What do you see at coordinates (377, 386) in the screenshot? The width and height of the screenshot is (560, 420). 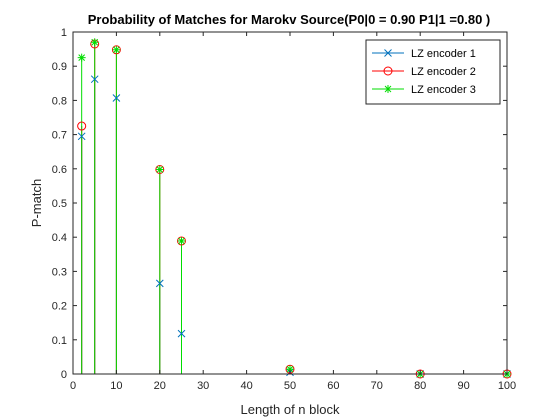 I see `x-tick-label: 70` at bounding box center [377, 386].